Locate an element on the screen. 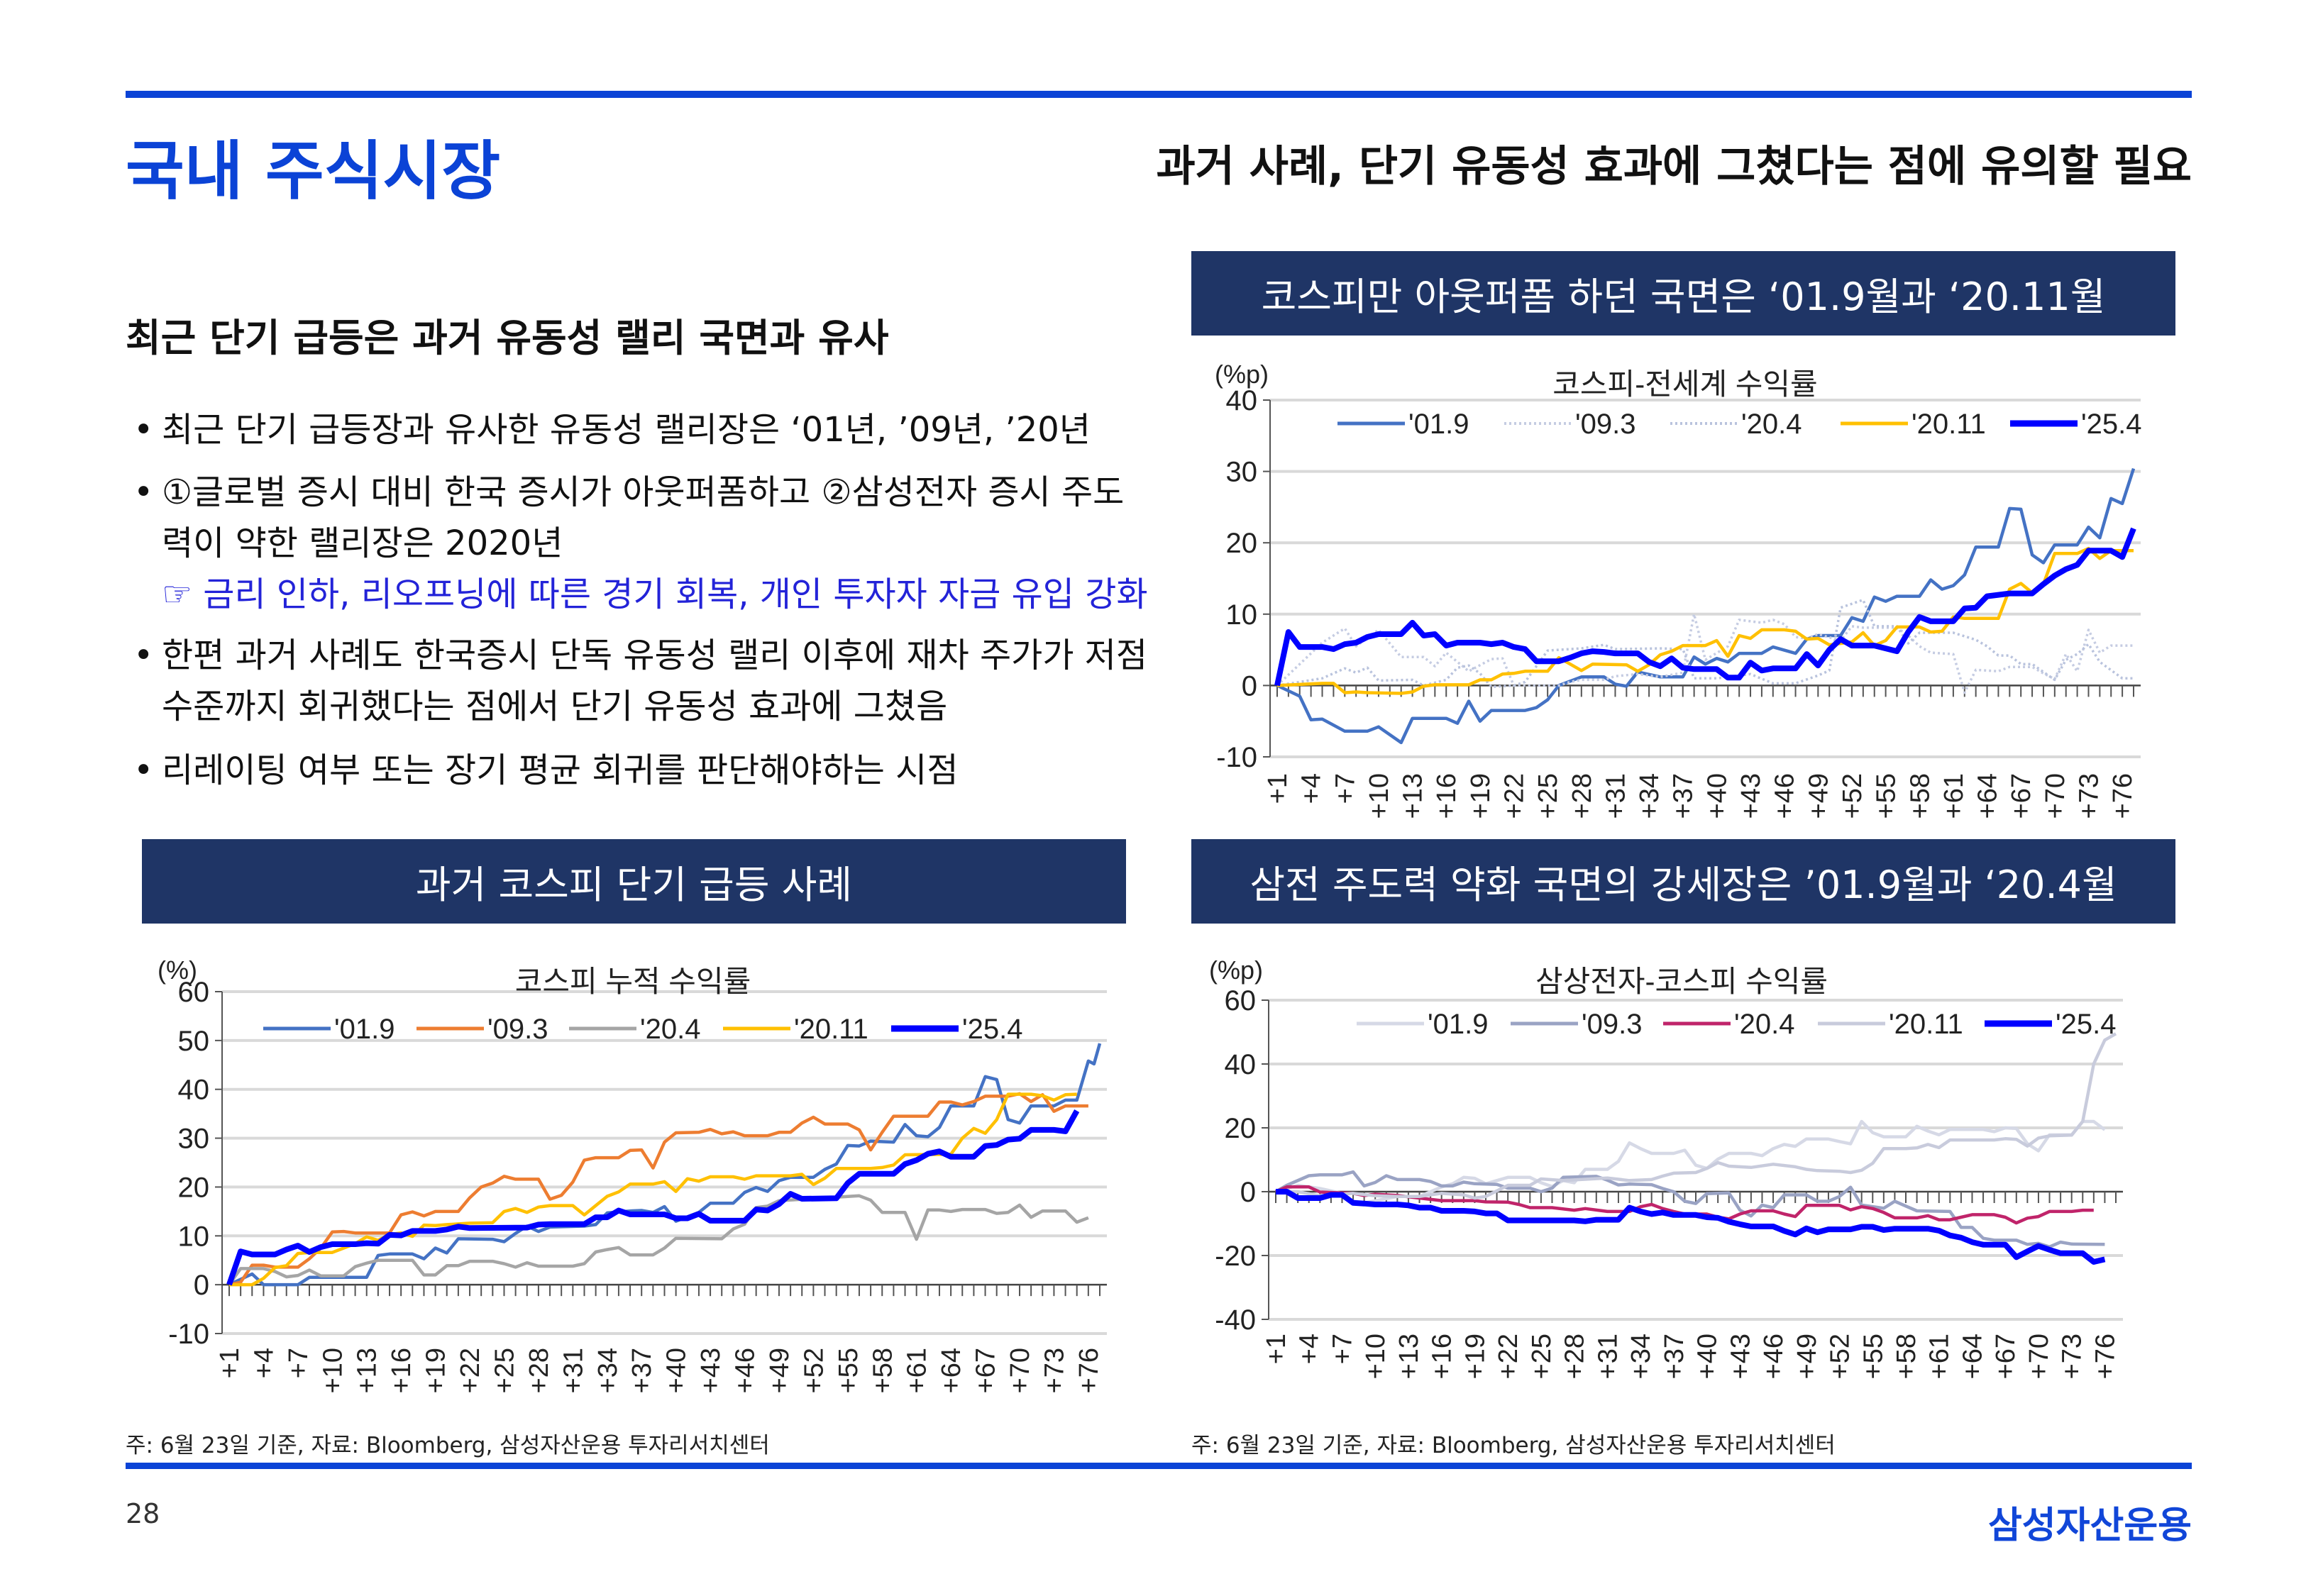 The width and height of the screenshot is (2306, 1596). chart-title: 코스피-전세계 수익률 is located at coordinates (1685, 384).